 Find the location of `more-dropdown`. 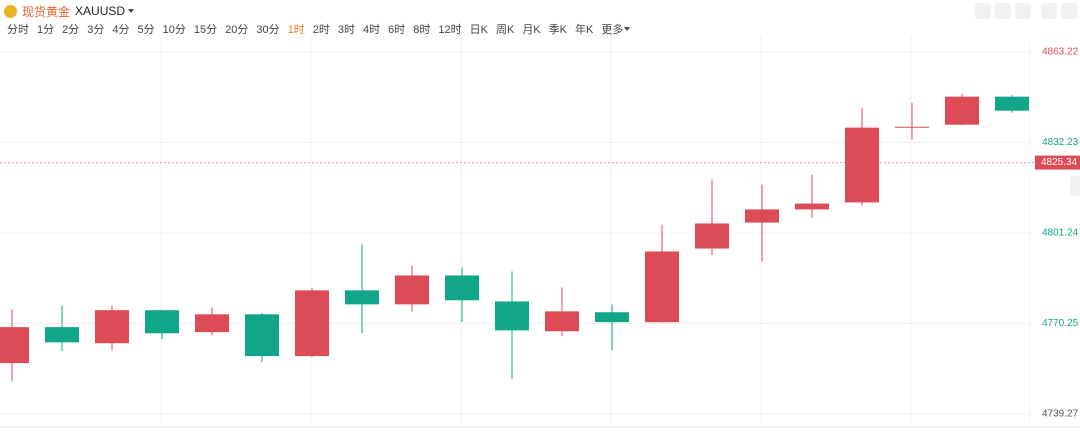

more-dropdown is located at coordinates (627, 29).